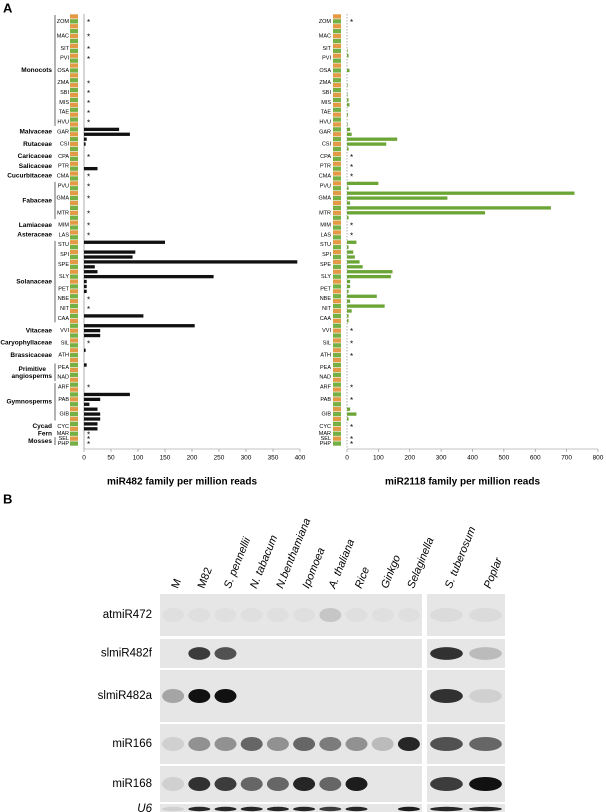 The height and width of the screenshot is (812, 606). Describe the element at coordinates (42, 426) in the screenshot. I see `group-label: Cycad` at that location.